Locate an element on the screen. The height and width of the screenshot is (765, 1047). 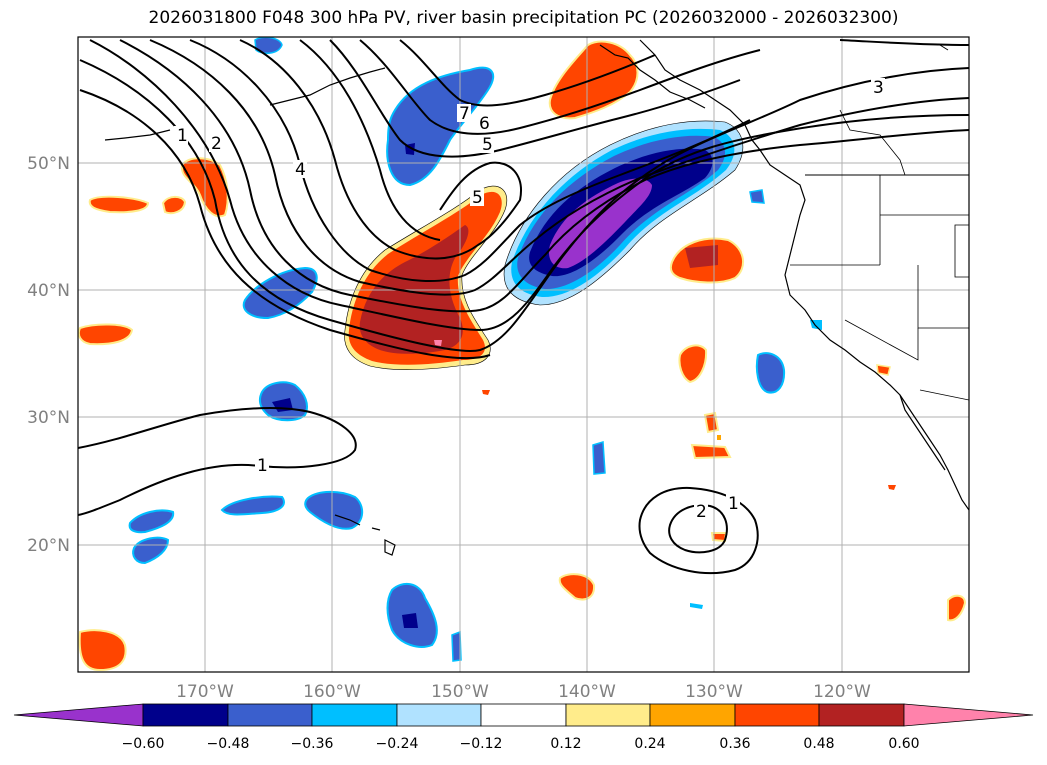
contour-label-1-west: 1 is located at coordinates (262, 466).